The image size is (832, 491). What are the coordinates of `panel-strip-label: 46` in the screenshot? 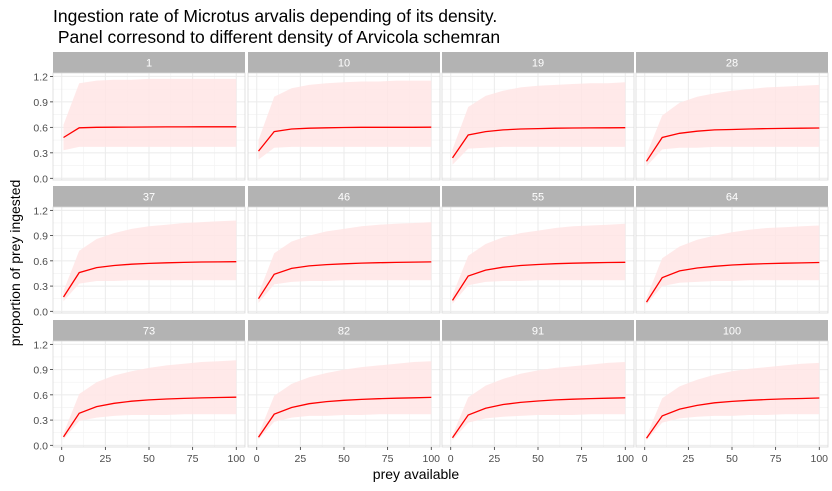 It's located at (344, 198).